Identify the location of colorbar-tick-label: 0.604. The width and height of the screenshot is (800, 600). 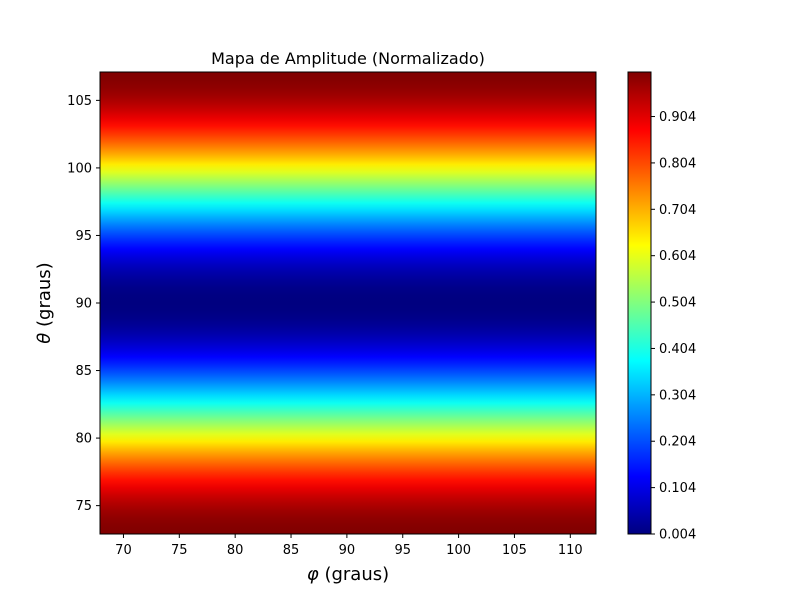
(677, 256).